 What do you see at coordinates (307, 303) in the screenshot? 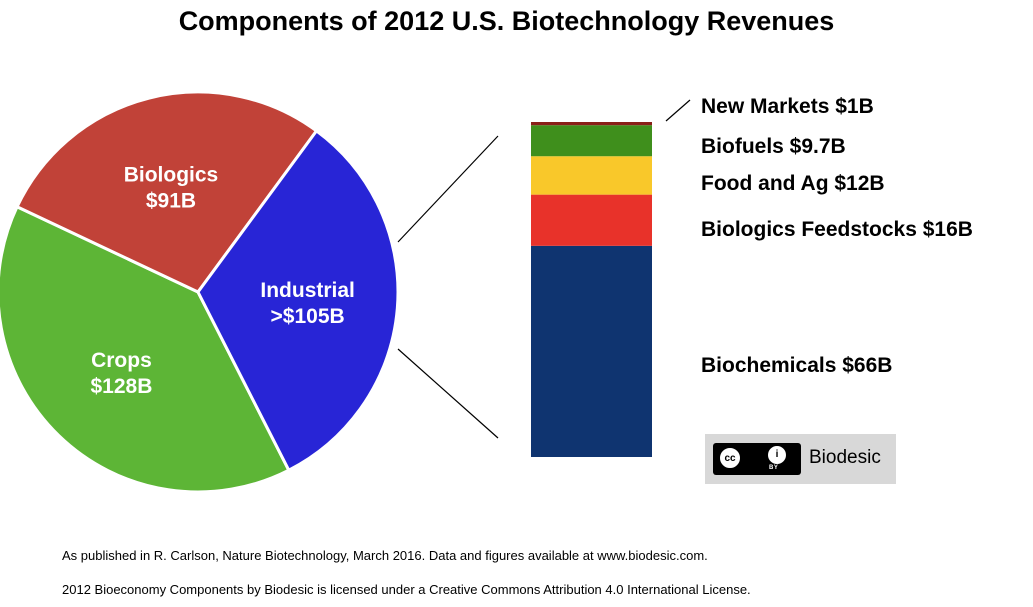
I see `pie-label-industrial: Industrial >$105B` at bounding box center [307, 303].